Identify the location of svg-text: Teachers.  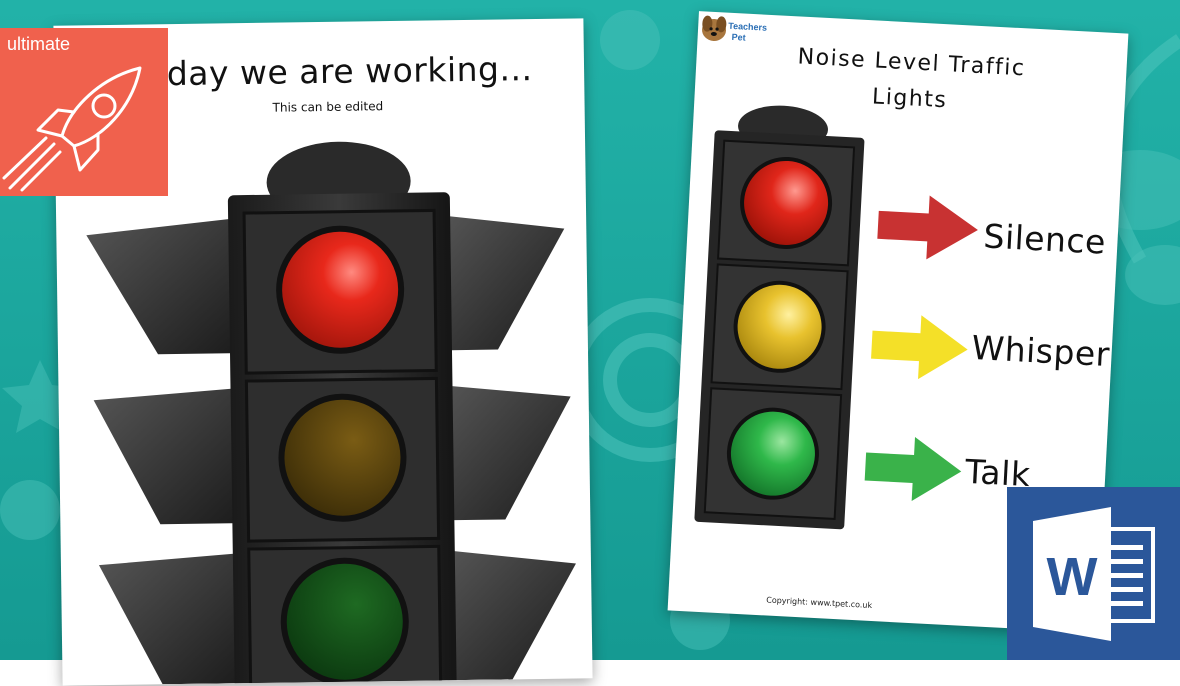
(747, 27).